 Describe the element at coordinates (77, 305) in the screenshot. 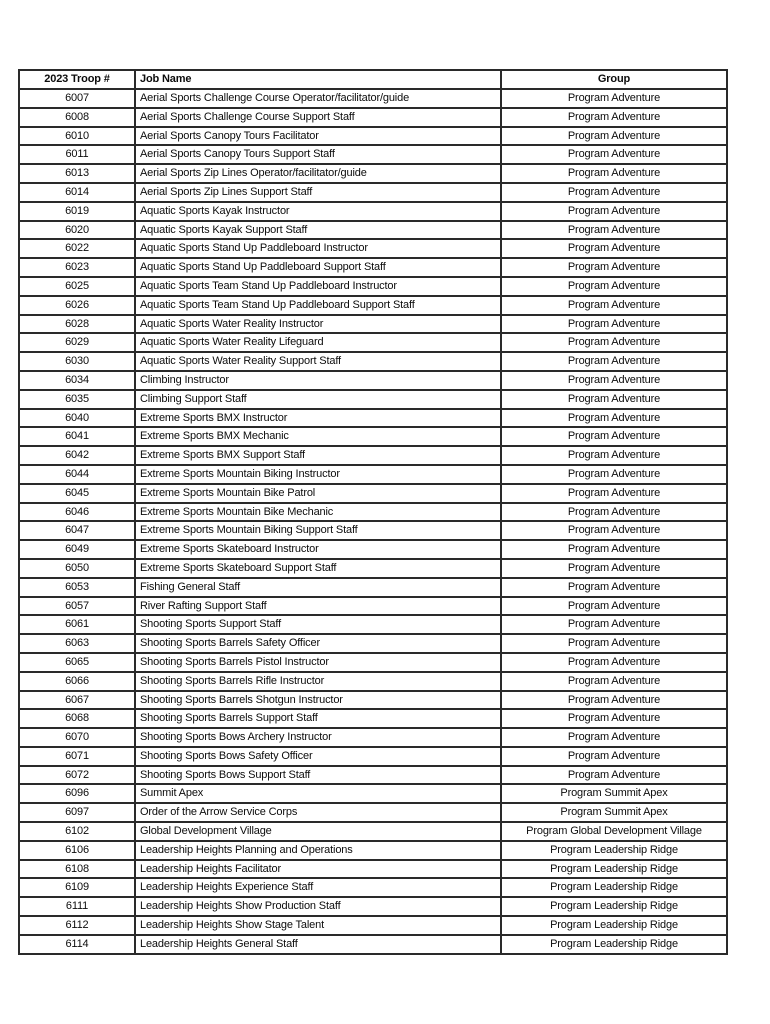

I see `cell-troop-number: 6026` at that location.